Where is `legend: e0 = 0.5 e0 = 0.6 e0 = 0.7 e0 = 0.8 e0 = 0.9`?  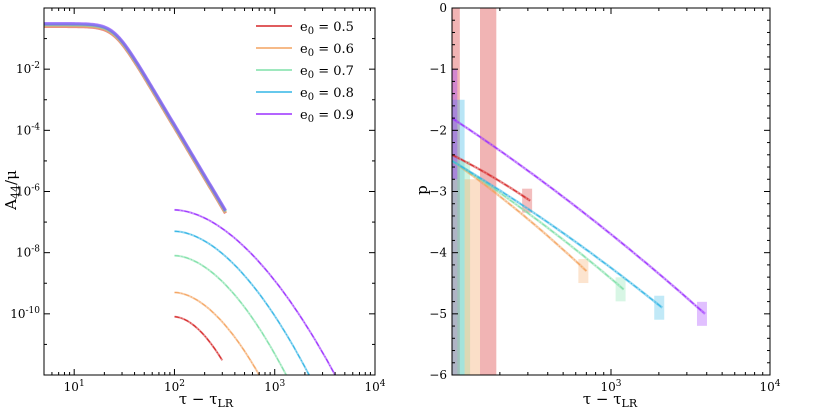
legend: e0 = 0.5 e0 = 0.6 e0 = 0.7 e0 = 0.8 e0 = 0.9 is located at coordinates (305, 72).